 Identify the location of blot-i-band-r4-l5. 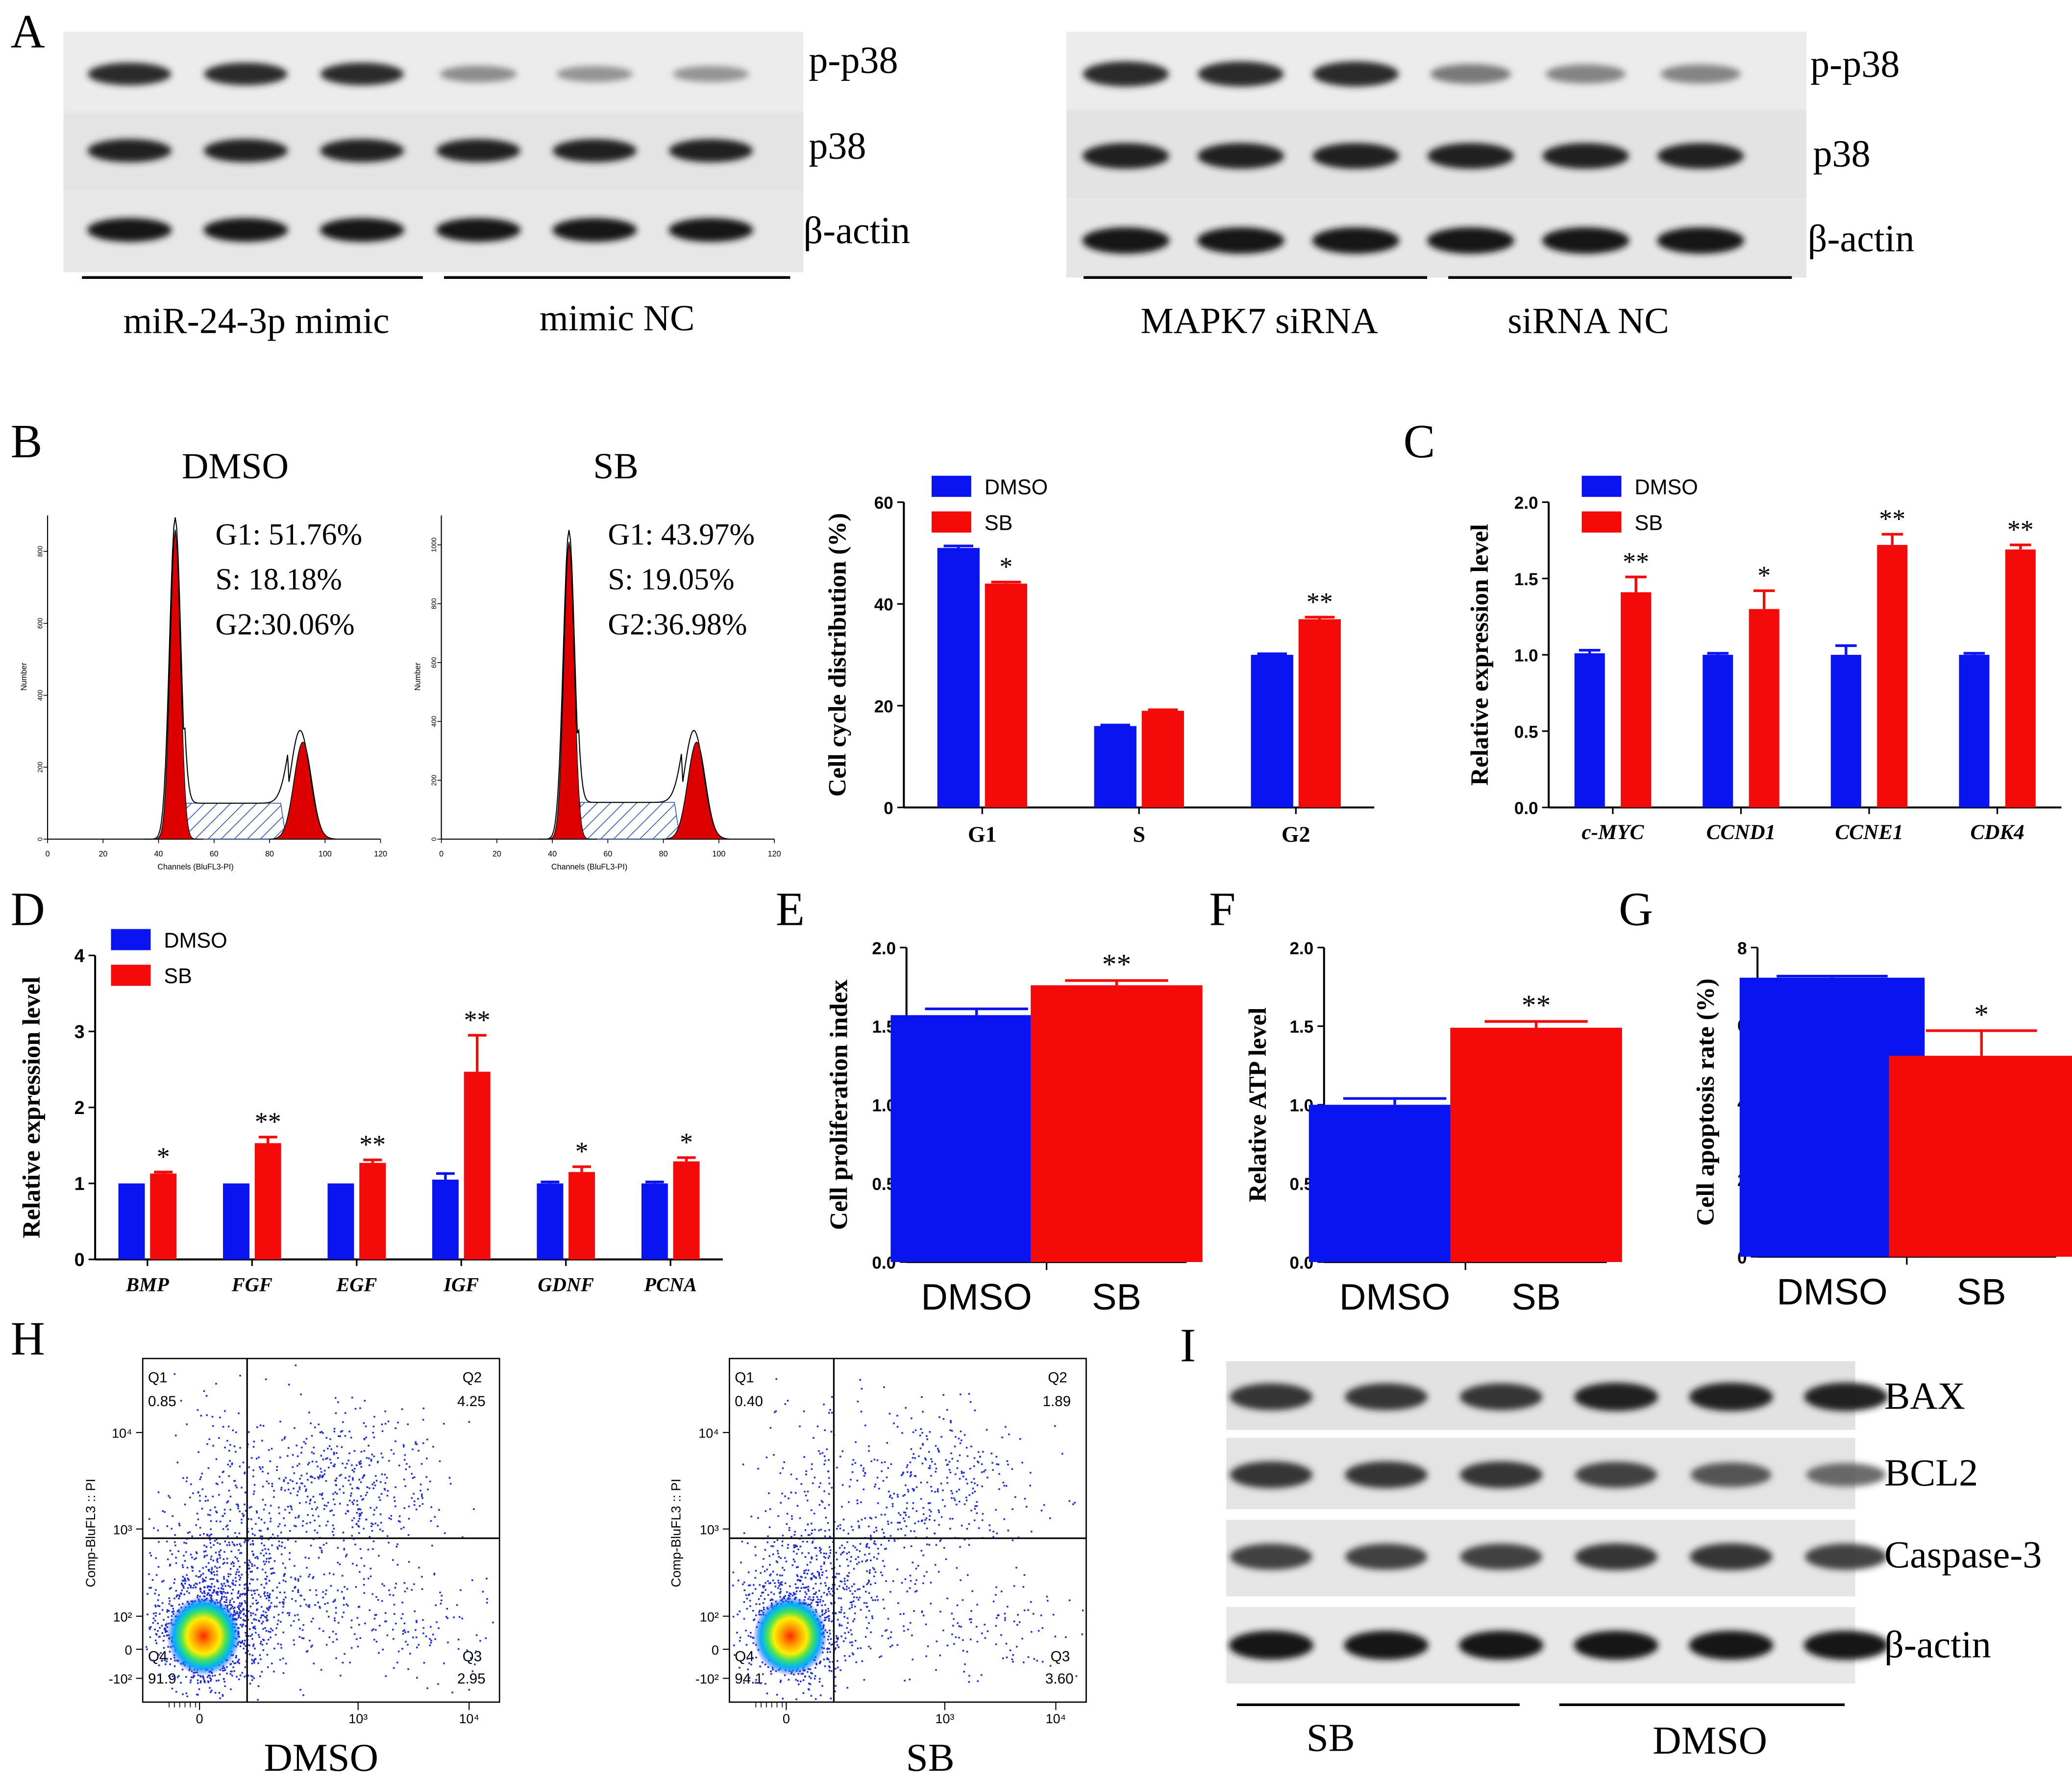
(1731, 1645).